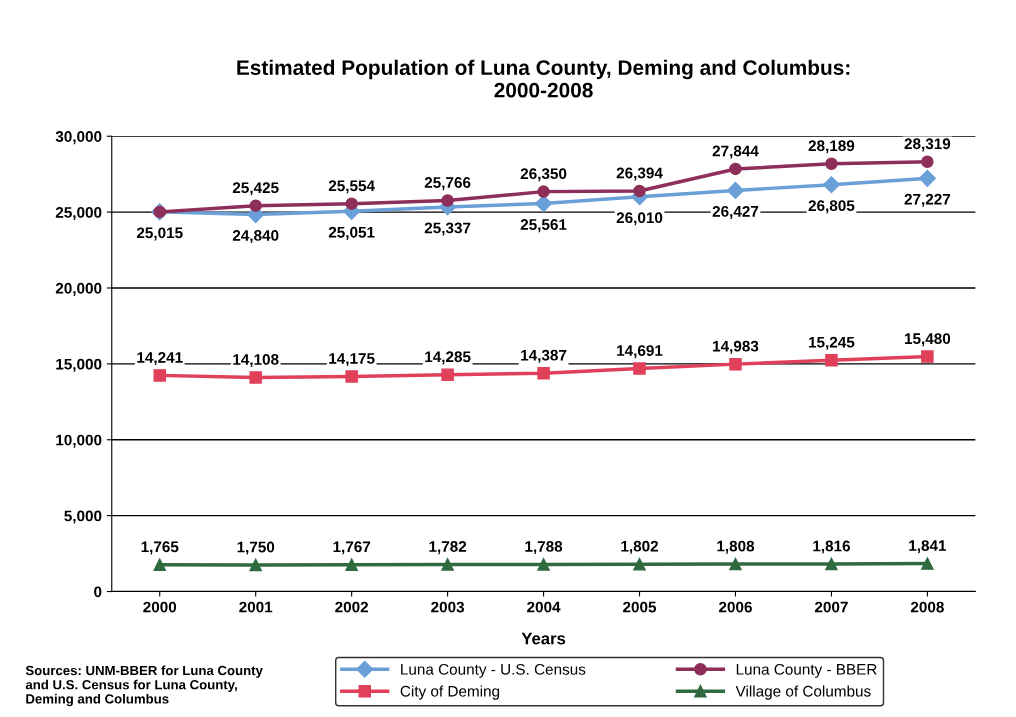 This screenshot has width=1016, height=717. Describe the element at coordinates (831, 547) in the screenshot. I see `data-label: 1,816` at that location.